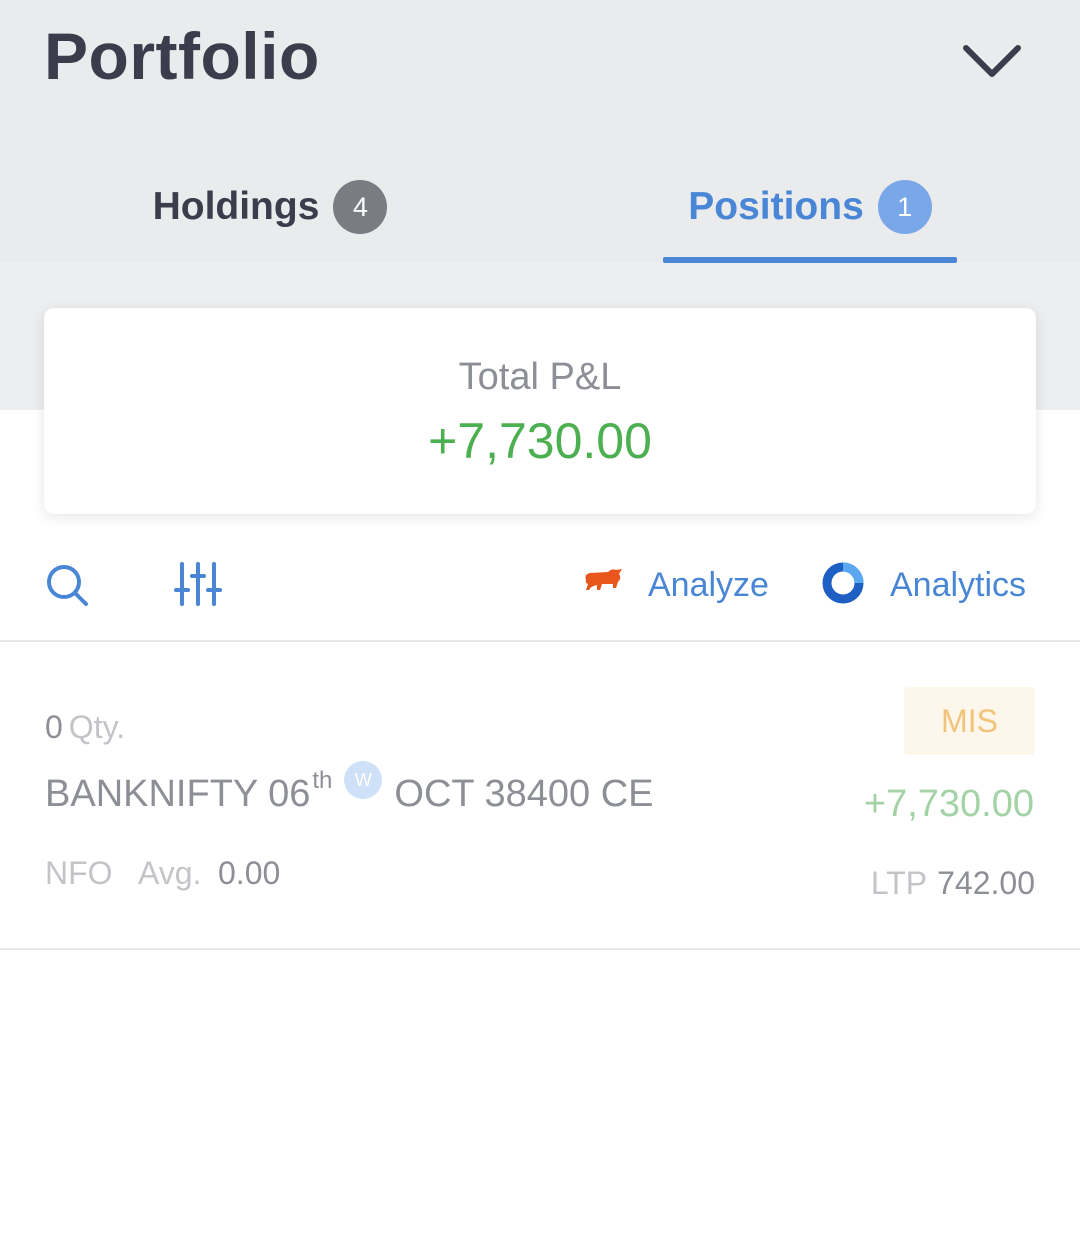 The height and width of the screenshot is (1243, 1080). What do you see at coordinates (958, 585) in the screenshot?
I see `analytics-link: Analytics` at bounding box center [958, 585].